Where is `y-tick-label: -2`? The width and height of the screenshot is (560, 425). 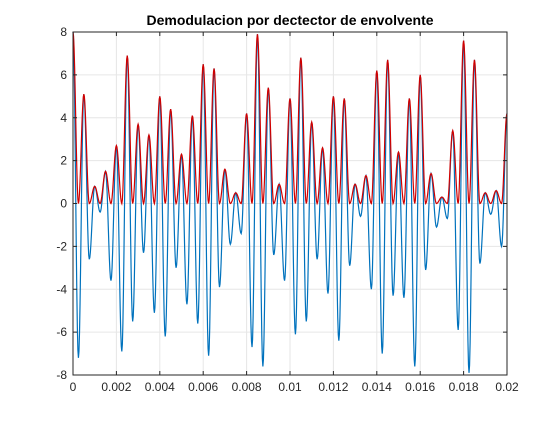 y-tick-label: -2 is located at coordinates (61, 246).